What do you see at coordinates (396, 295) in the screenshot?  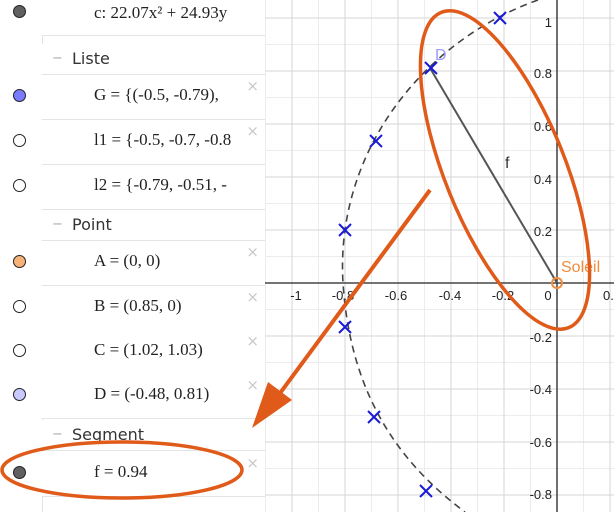 I see `x-tick-label: -0.6` at bounding box center [396, 295].